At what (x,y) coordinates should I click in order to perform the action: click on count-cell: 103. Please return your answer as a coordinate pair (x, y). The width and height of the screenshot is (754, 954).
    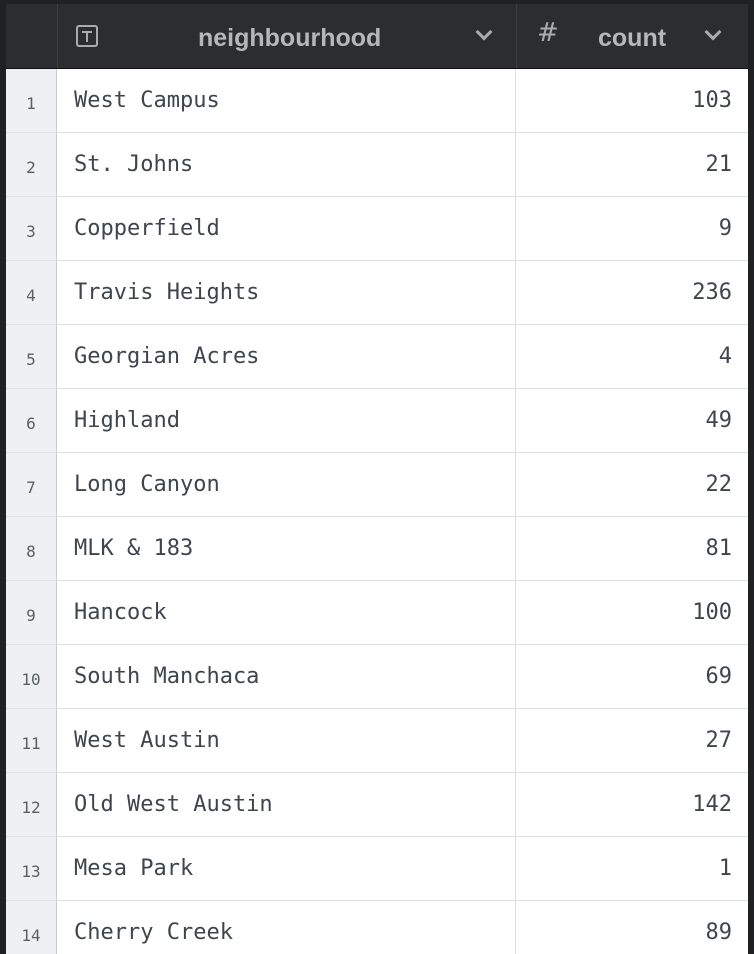
    Looking at the image, I should click on (712, 100).